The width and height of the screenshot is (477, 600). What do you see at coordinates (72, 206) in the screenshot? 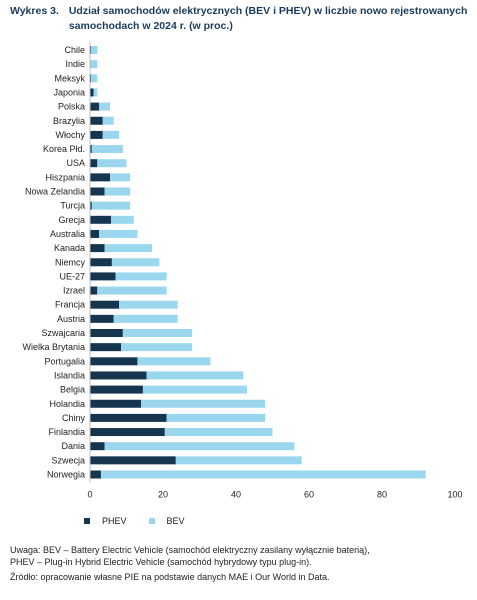
I see `category-label: Turcja` at bounding box center [72, 206].